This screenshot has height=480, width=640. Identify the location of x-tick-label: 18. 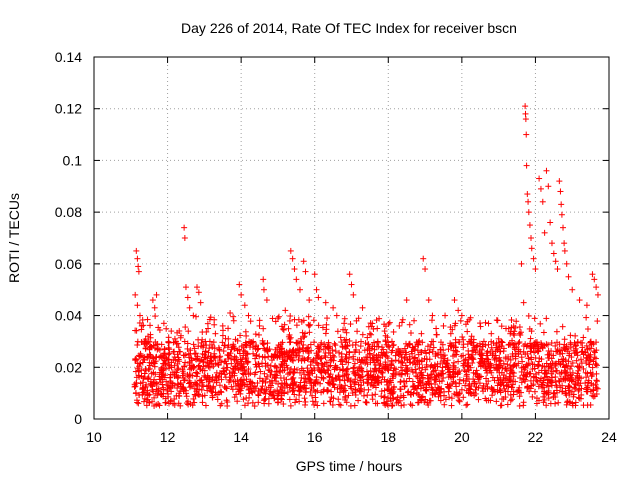
(388, 437).